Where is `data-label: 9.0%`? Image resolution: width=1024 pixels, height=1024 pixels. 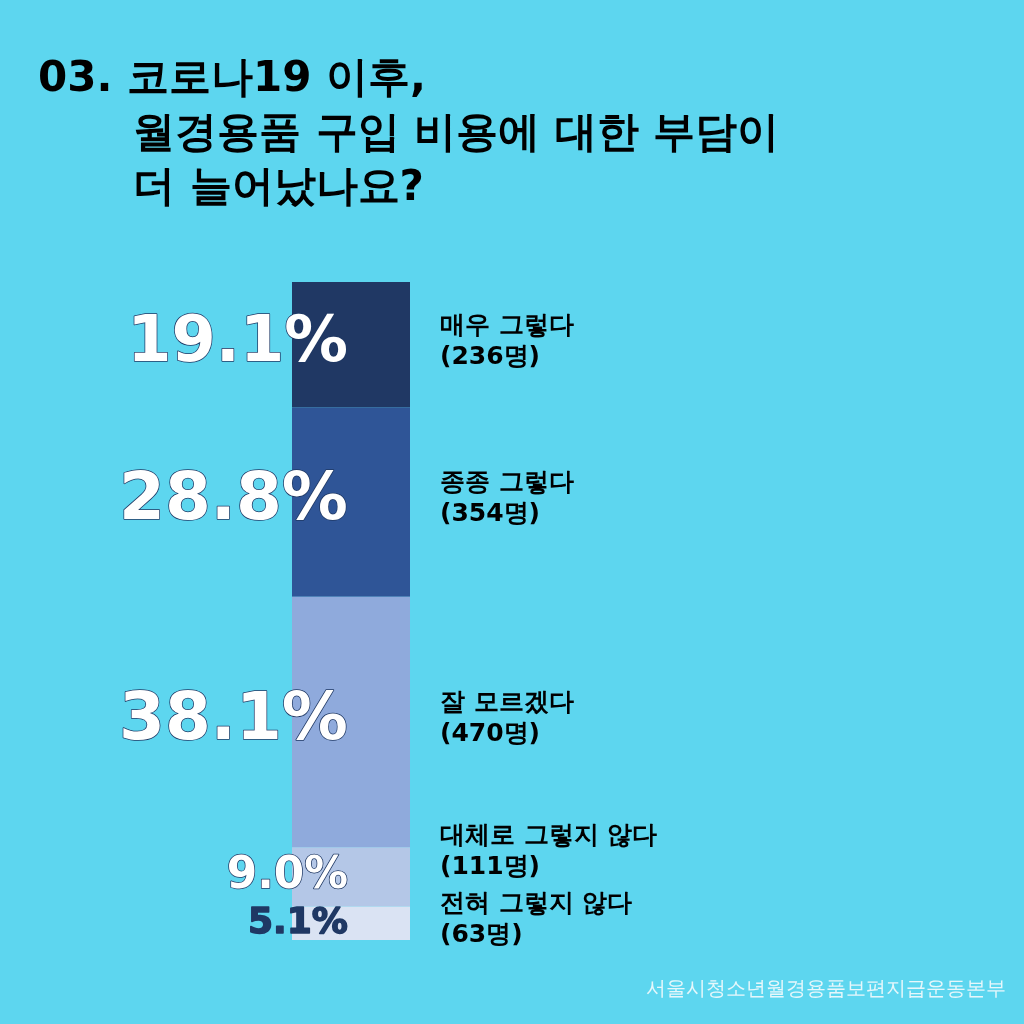 data-label: 9.0% is located at coordinates (287, 873).